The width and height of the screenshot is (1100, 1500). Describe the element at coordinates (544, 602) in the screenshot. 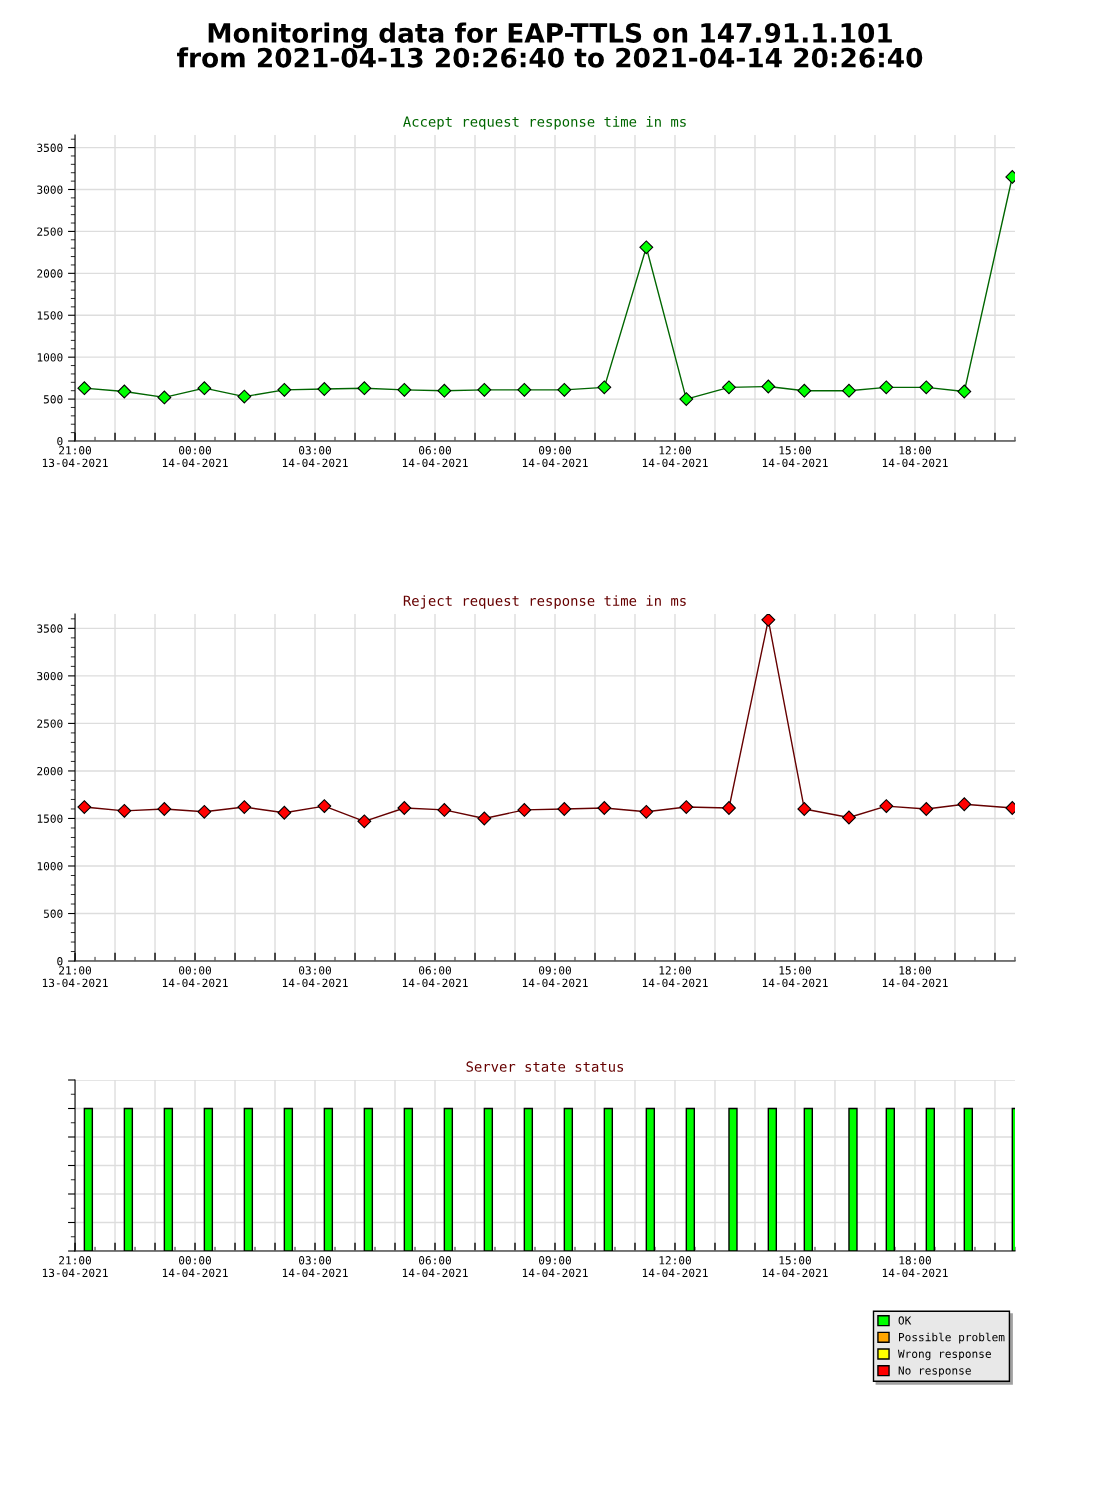

I see `chart-title: Reject request response time in ms` at that location.